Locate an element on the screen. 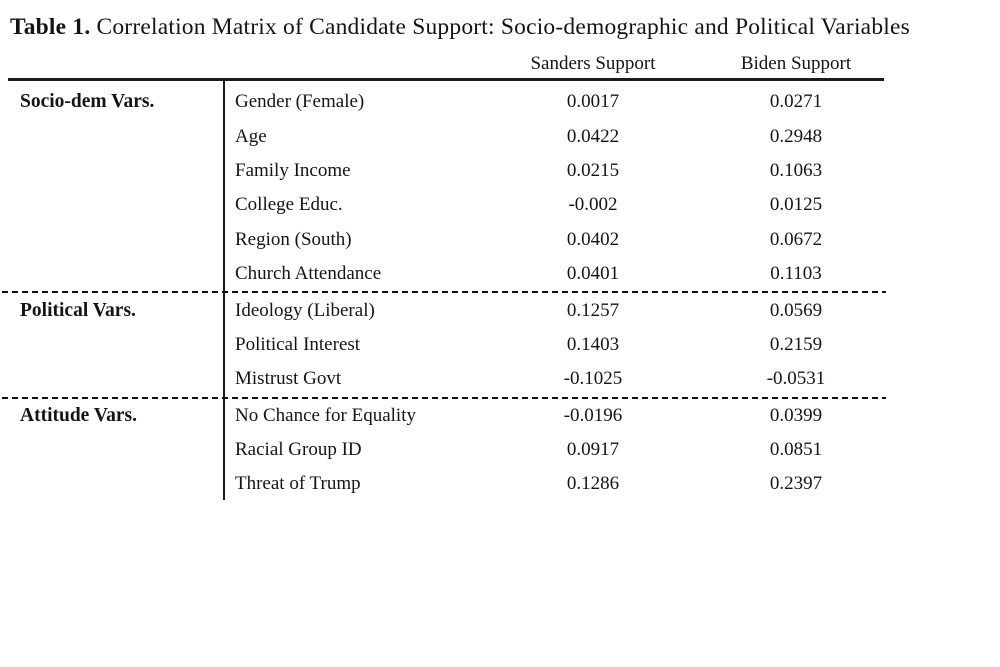 This screenshot has width=1000, height=667. table-row: Age 0.0422 0.2948 is located at coordinates (446, 136).